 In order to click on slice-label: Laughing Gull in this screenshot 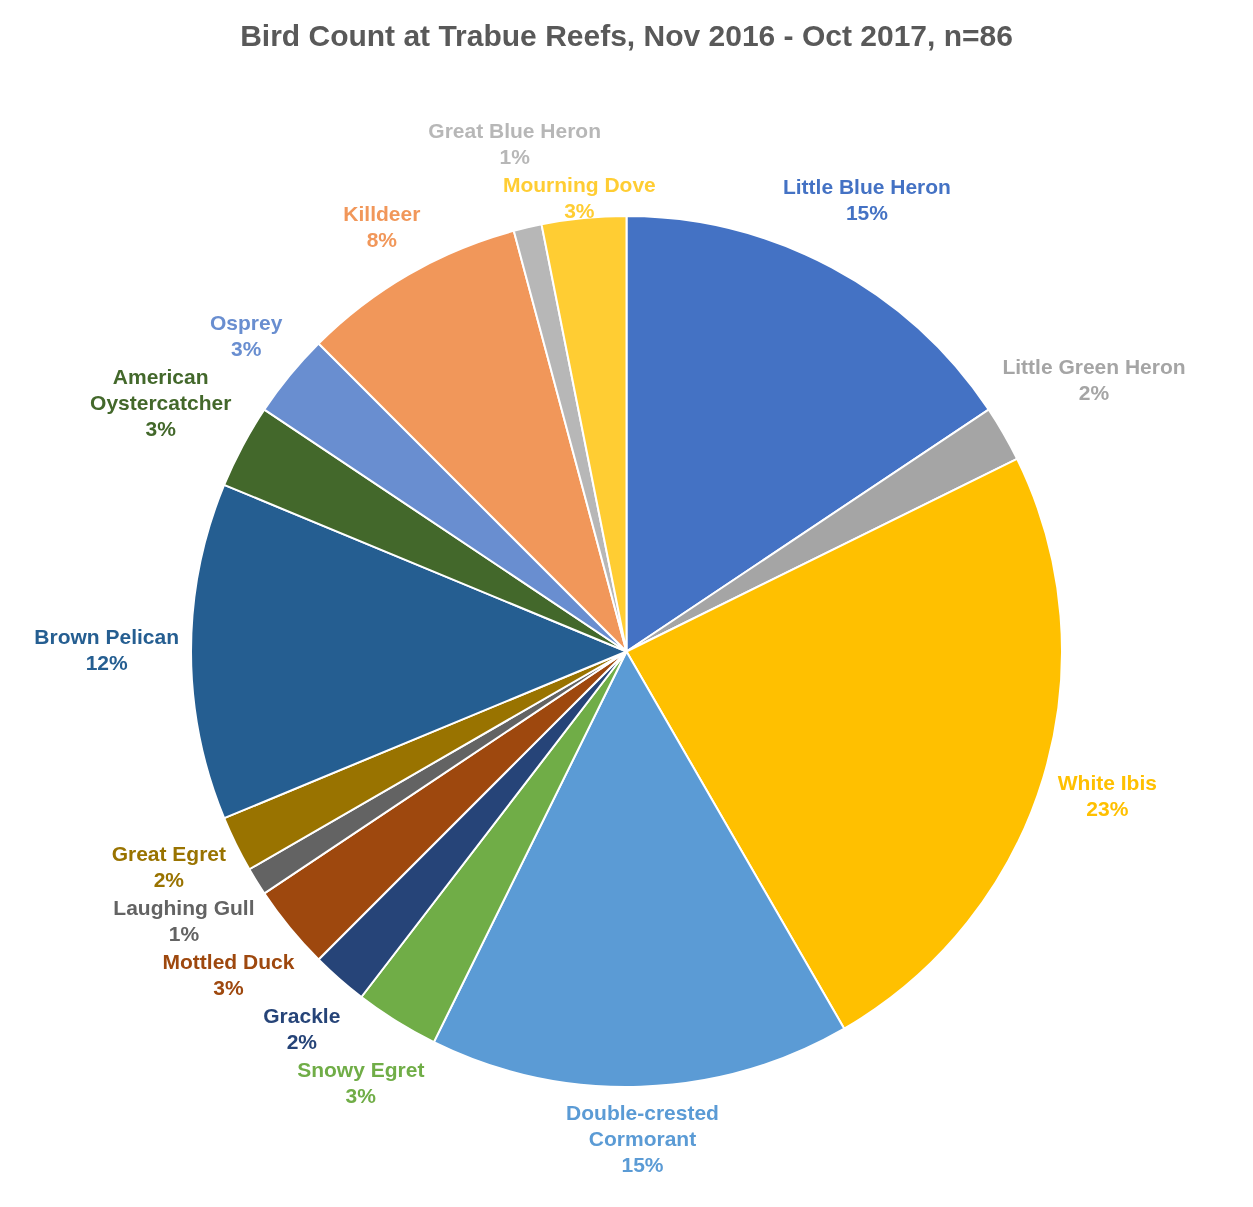, I will do `click(184, 908)`.